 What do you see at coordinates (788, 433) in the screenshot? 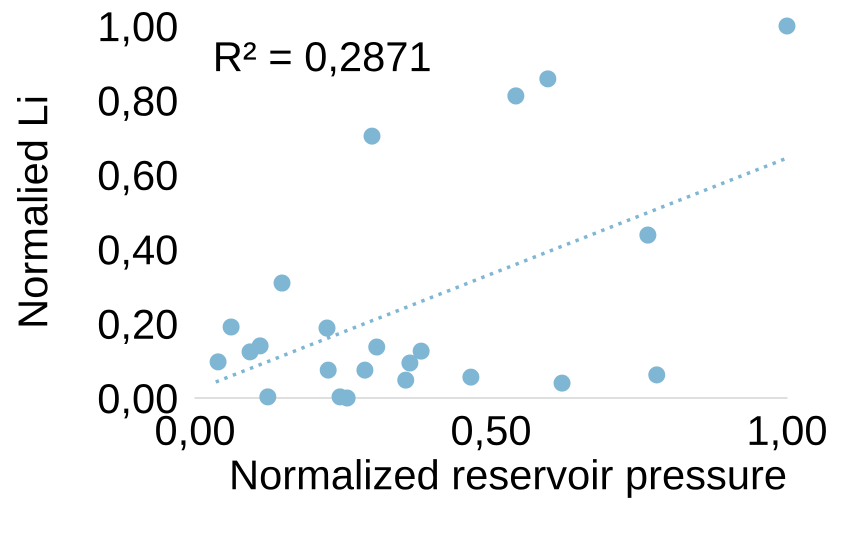
I see `x-tick-label: 1,00` at bounding box center [788, 433].